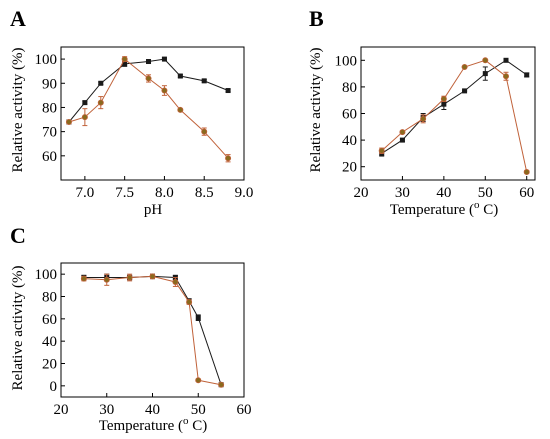 This screenshot has width=550, height=439. I want to click on panel-b-xlabel-head: Temperature (, so click(432, 210).